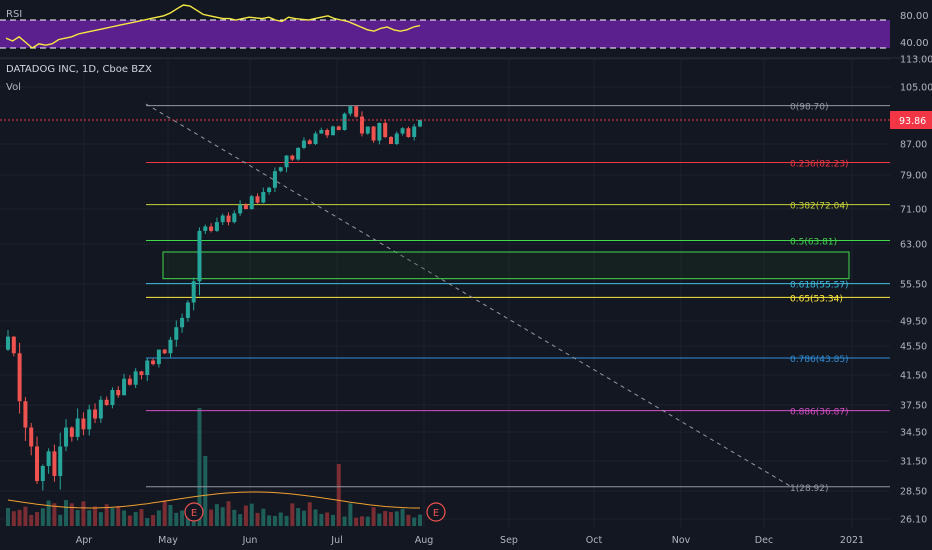  Describe the element at coordinates (913, 520) in the screenshot. I see `price-tick-label: 26.10` at that location.